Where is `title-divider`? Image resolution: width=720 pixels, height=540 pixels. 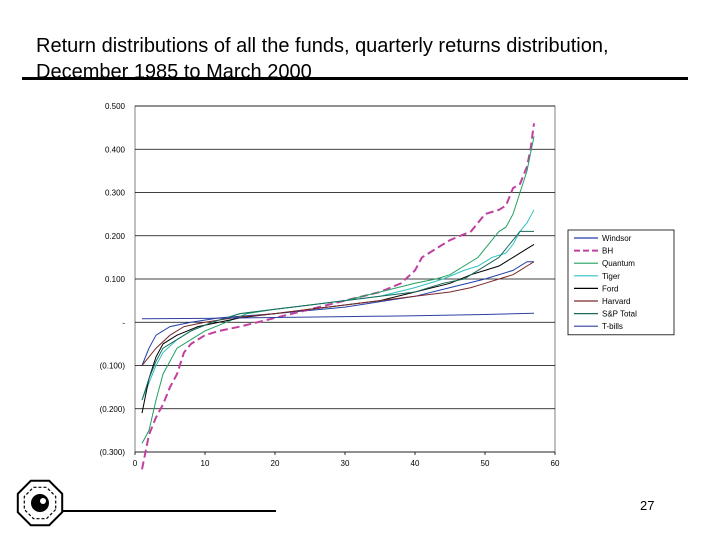 title-divider is located at coordinates (355, 78).